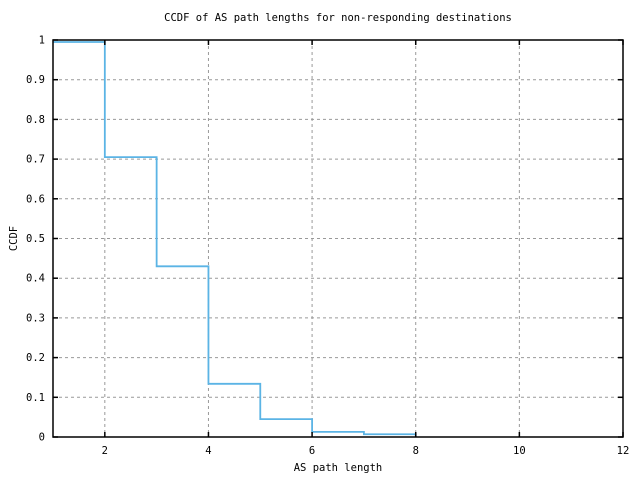  What do you see at coordinates (35, 358) in the screenshot?
I see `y-tick-label: 0.2` at bounding box center [35, 358].